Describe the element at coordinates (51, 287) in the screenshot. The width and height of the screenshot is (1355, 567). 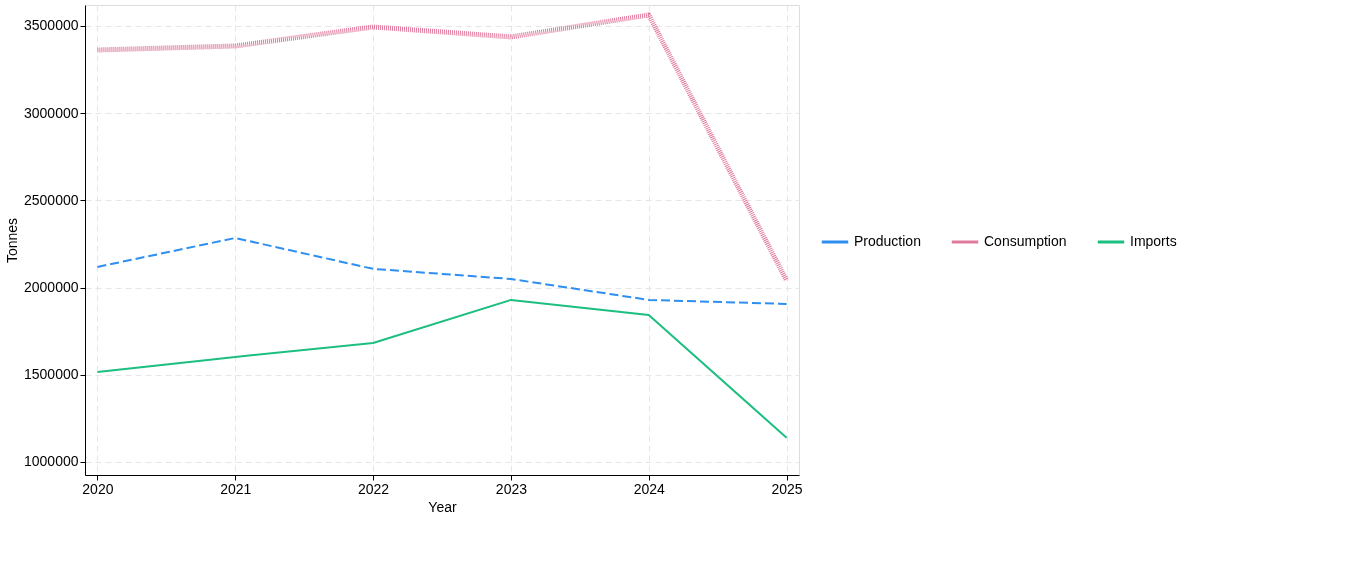
I see `y-tick-label: 2000000` at that location.